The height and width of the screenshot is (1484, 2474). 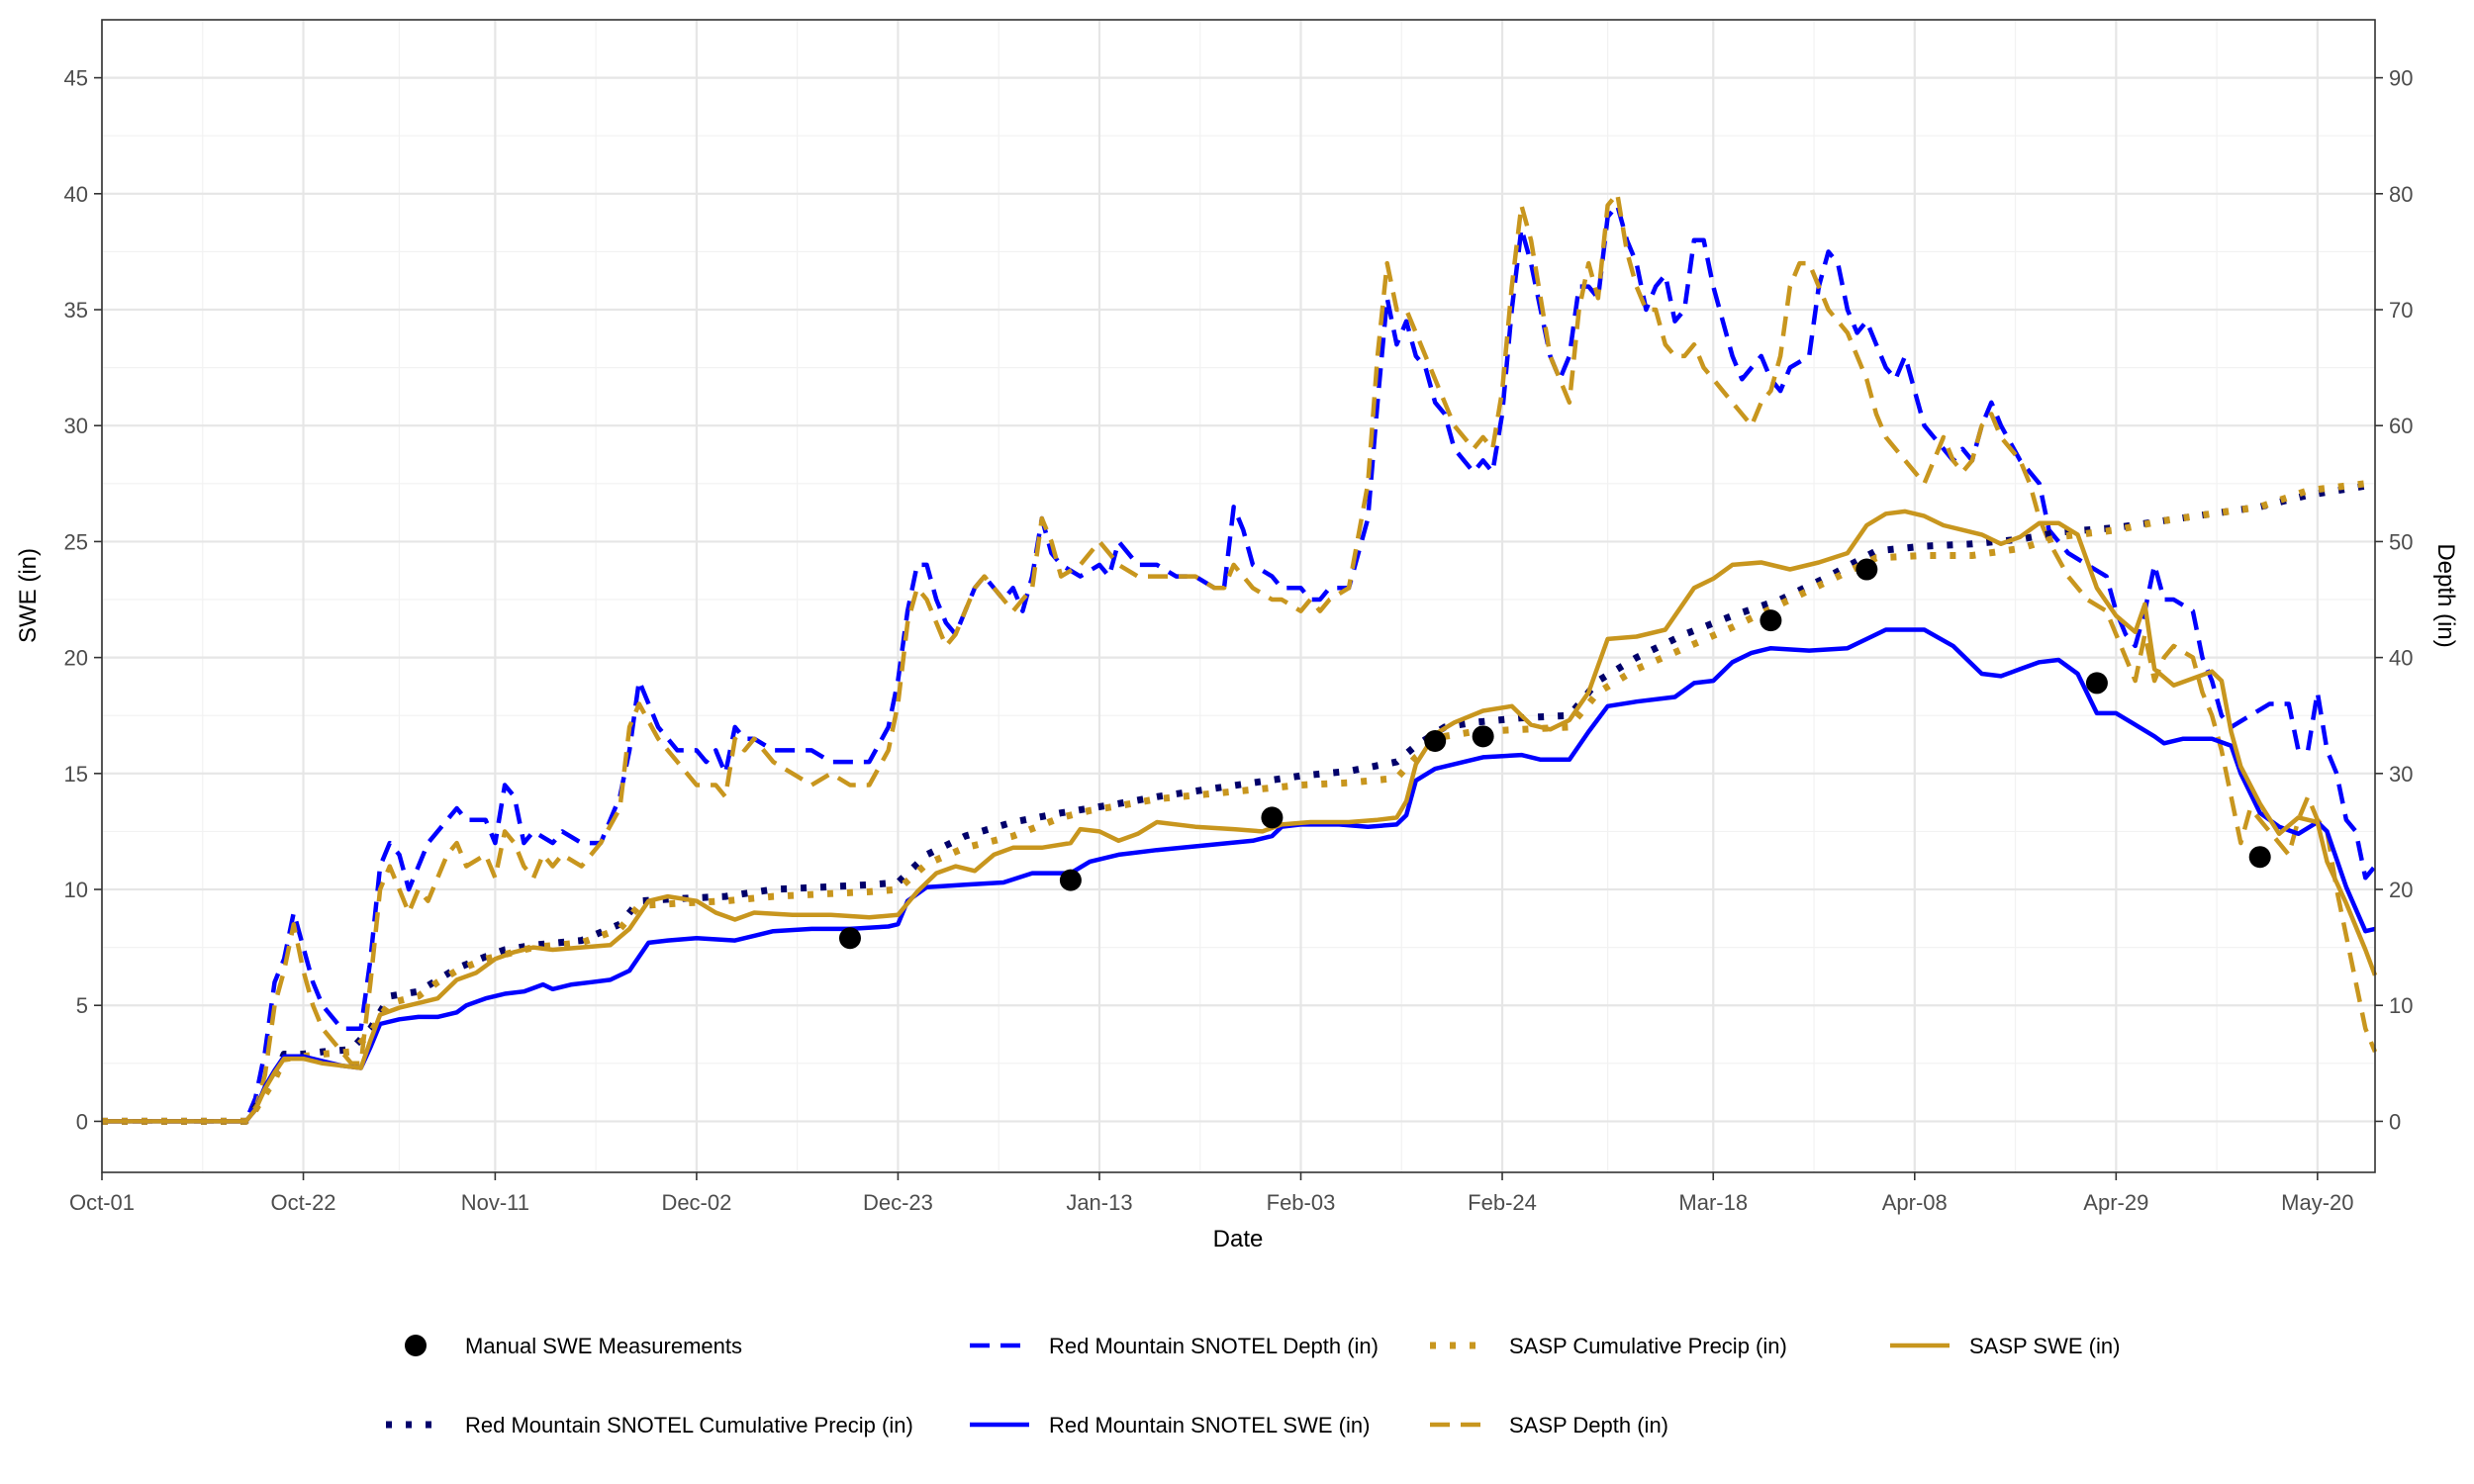 I want to click on y-tick-label: 10, so click(x=76, y=890).